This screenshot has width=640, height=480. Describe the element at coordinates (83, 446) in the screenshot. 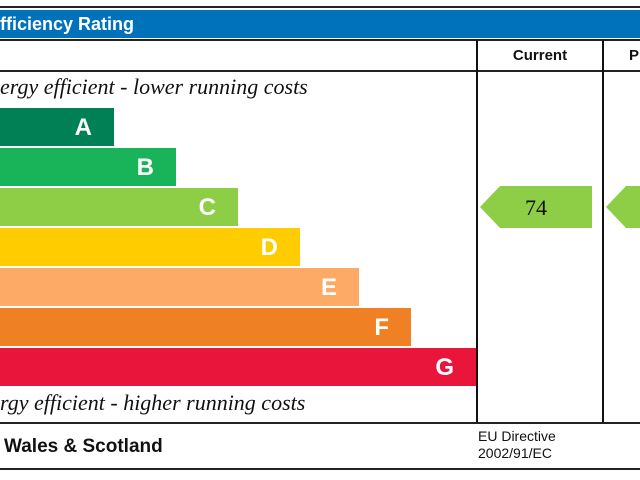

I see `footer-region: Wales & Scotland` at that location.